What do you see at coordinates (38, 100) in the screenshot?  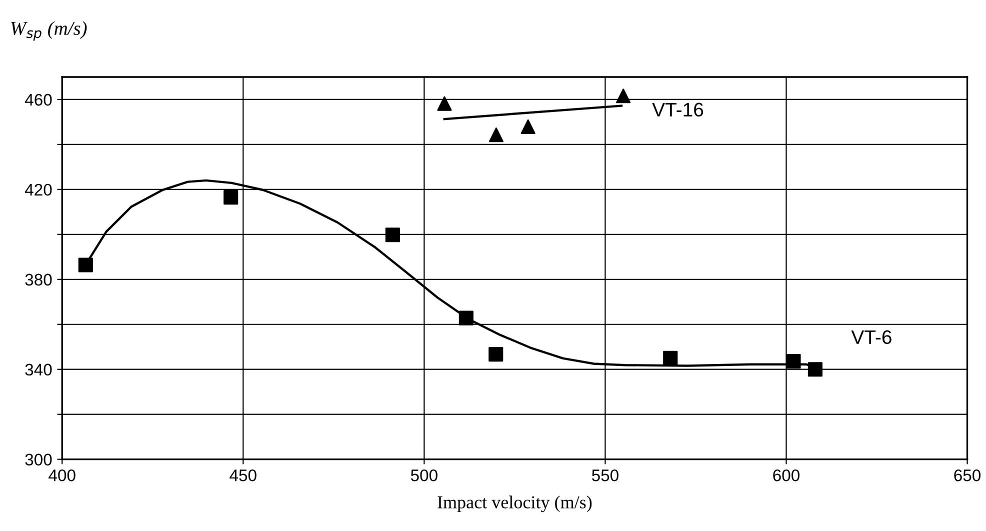 I see `y-tick-label: 460` at bounding box center [38, 100].